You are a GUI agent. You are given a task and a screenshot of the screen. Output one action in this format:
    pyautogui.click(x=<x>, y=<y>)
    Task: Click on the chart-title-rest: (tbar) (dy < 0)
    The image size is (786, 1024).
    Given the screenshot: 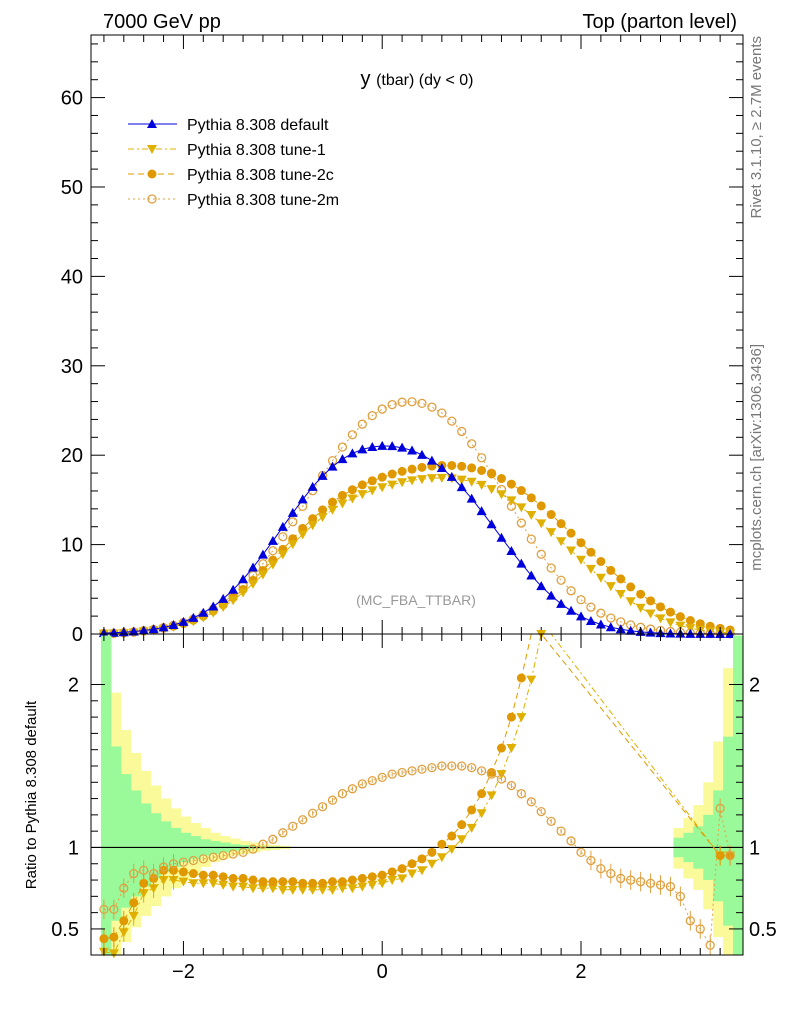 What is the action you would take?
    pyautogui.click(x=424, y=80)
    